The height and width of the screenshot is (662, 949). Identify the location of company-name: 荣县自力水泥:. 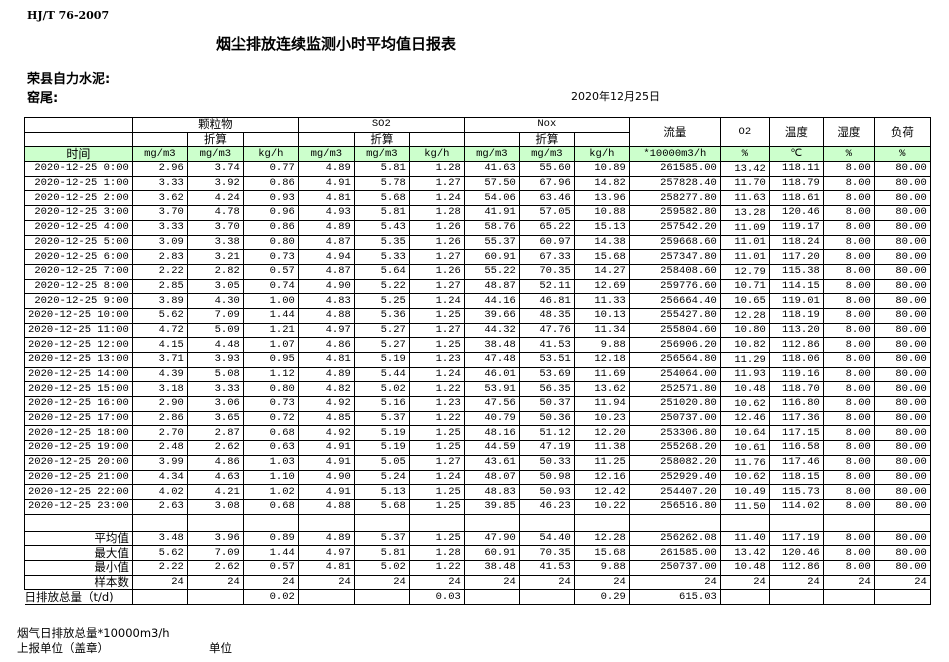
(69, 79).